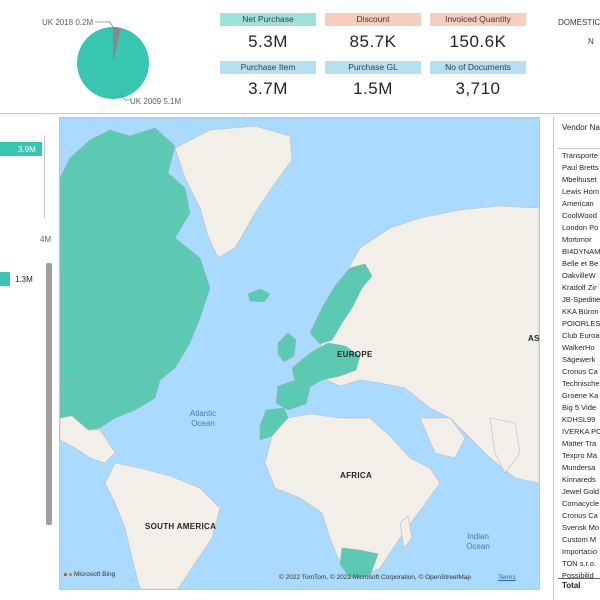 The image size is (600, 600). What do you see at coordinates (442, 438) in the screenshot?
I see `region-arabia` at bounding box center [442, 438].